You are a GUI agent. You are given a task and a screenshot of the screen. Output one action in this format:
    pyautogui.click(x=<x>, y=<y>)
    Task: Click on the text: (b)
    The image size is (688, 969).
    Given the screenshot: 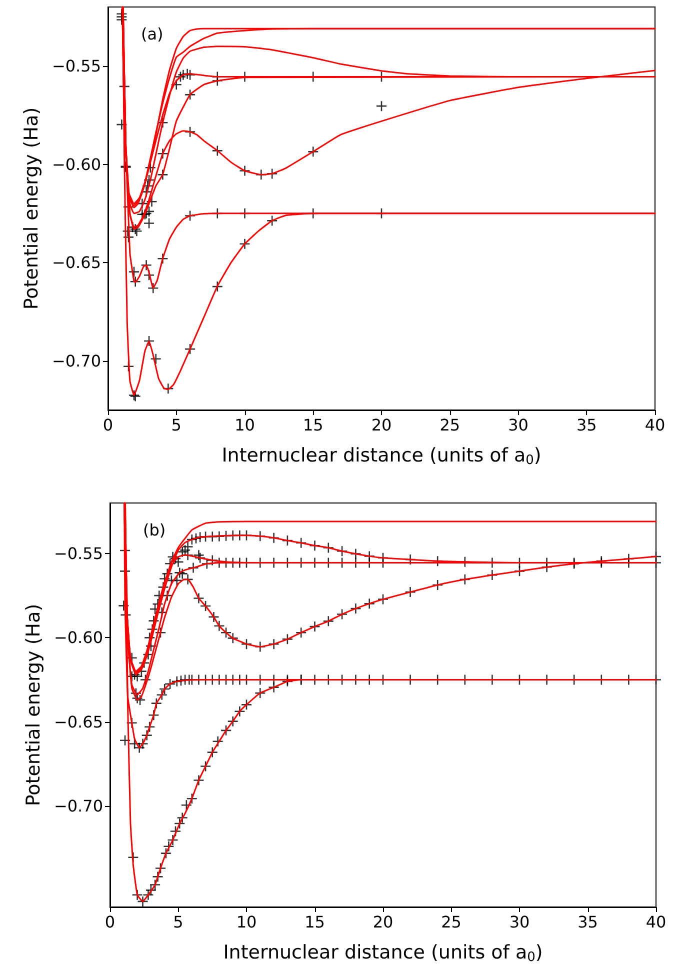 What is the action you would take?
    pyautogui.click(x=154, y=530)
    